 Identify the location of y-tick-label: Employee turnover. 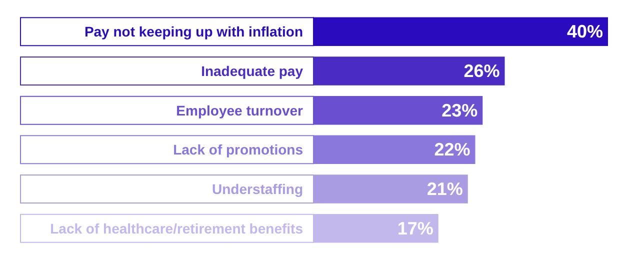
(240, 110).